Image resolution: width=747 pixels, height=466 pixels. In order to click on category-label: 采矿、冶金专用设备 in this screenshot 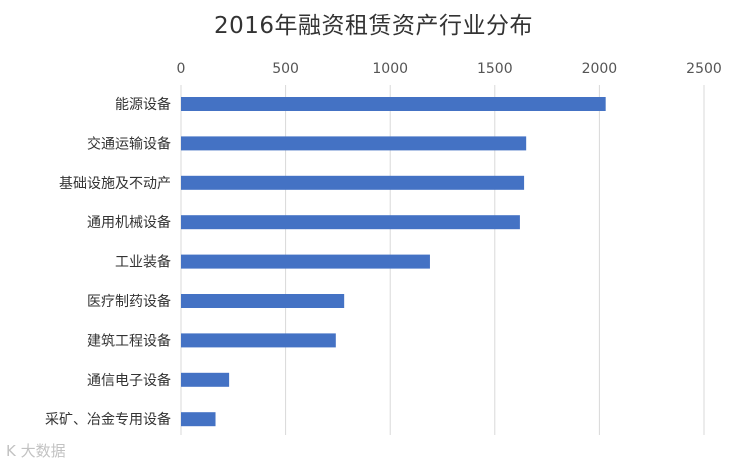, I will do `click(108, 419)`.